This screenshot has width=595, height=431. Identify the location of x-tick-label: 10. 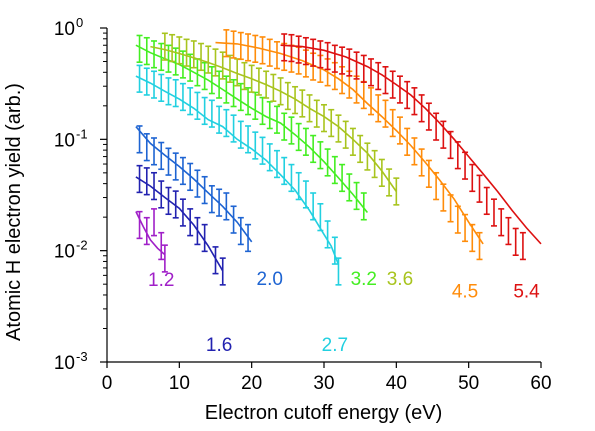
(179, 383).